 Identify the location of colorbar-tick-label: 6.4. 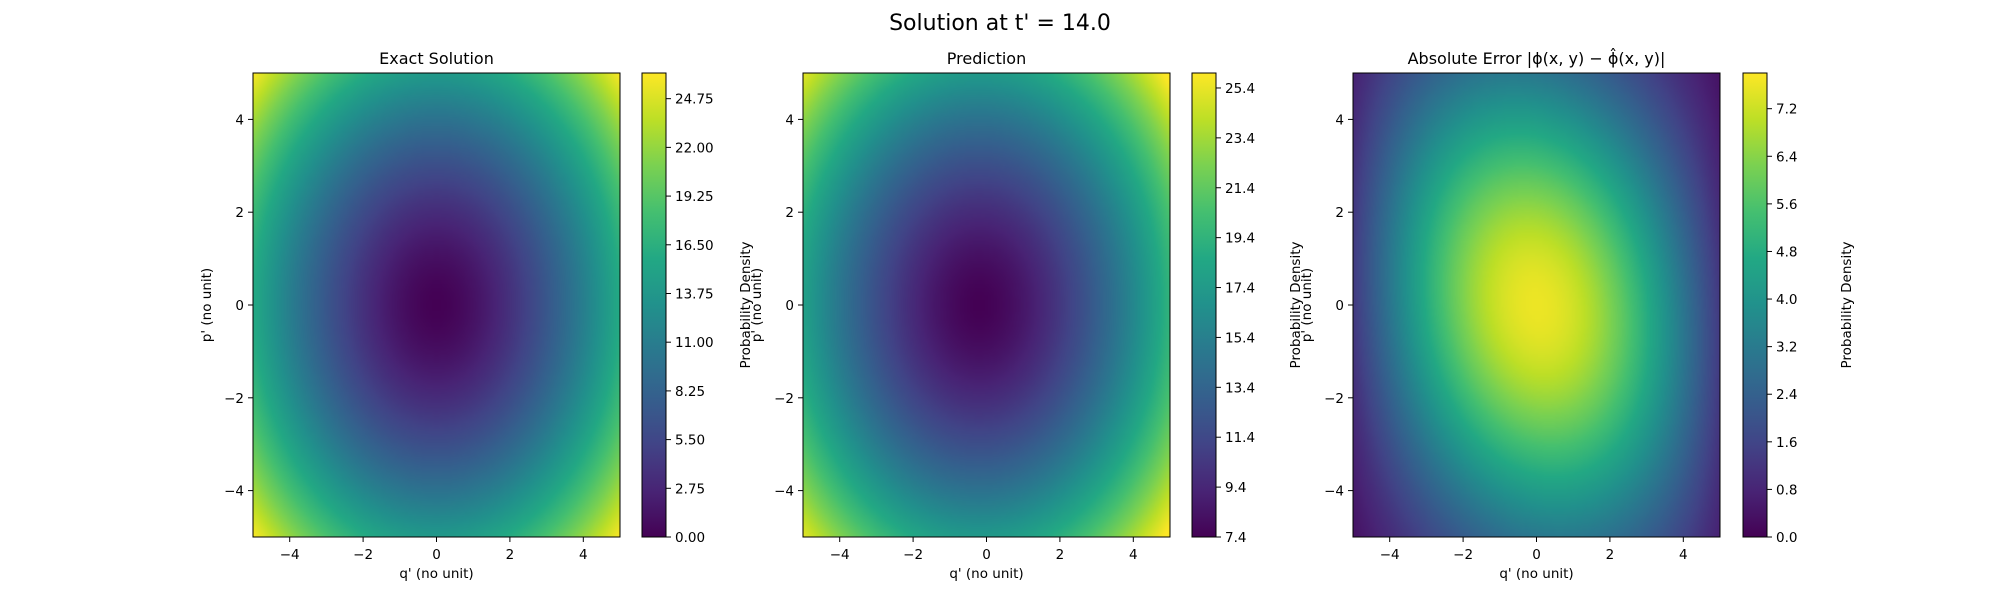
(1786, 157).